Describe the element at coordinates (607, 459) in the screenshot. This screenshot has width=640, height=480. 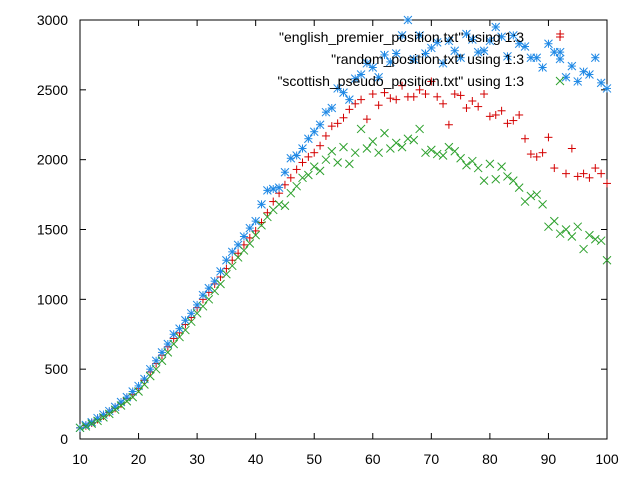
I see `x-tick-label: 100` at that location.